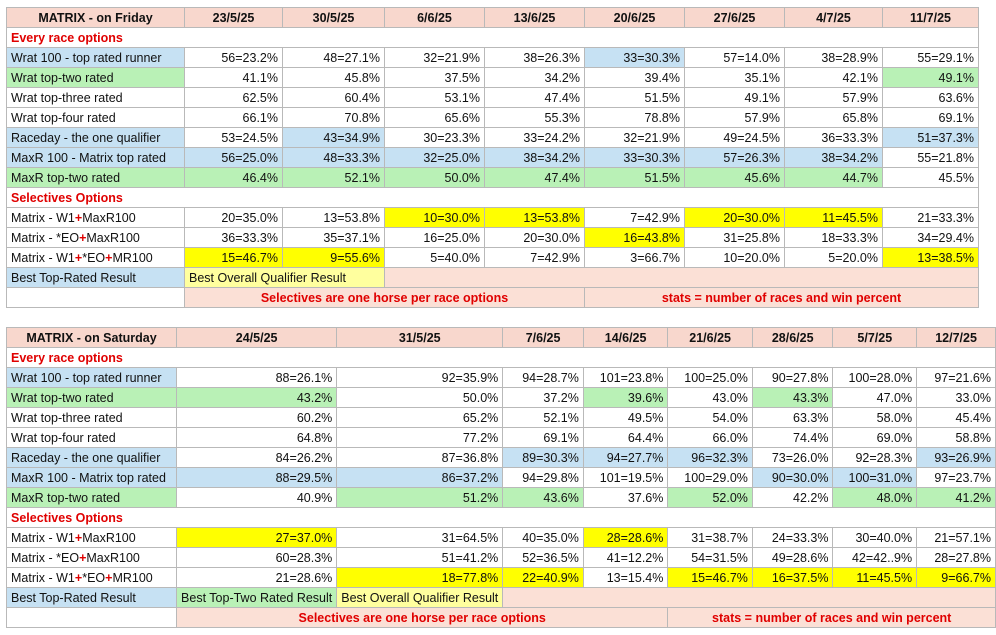 The image size is (996, 635). I want to click on data-cell: 45.8%, so click(333, 77).